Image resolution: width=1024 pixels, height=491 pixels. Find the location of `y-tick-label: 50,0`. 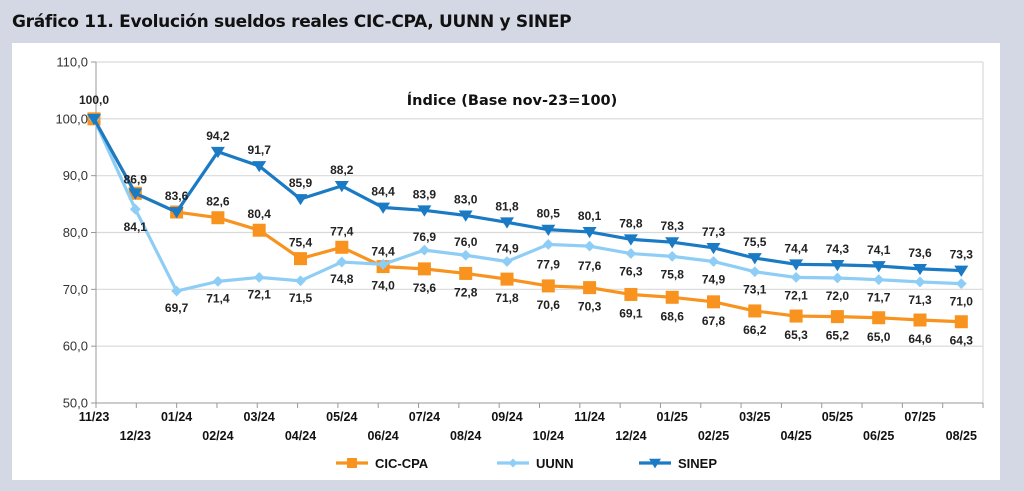

y-tick-label: 50,0 is located at coordinates (75, 403).